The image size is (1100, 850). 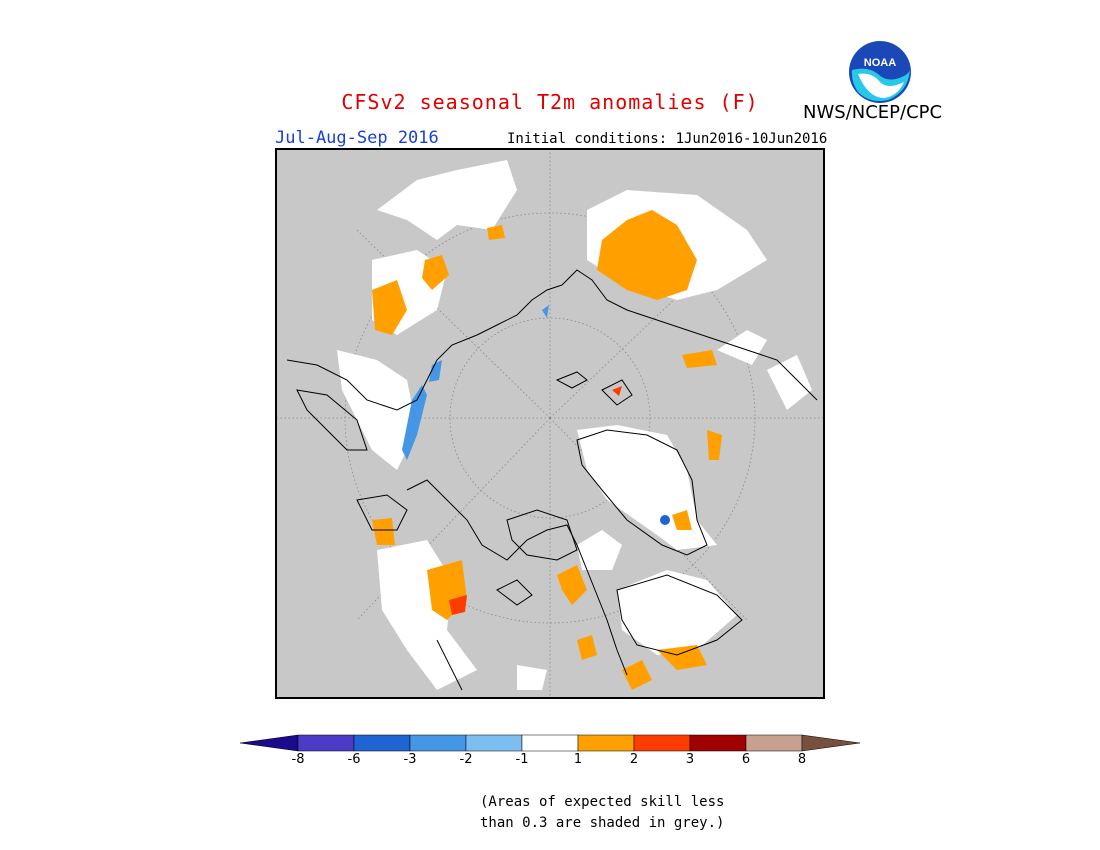 What do you see at coordinates (382, 743) in the screenshot?
I see `color-bar-box-m6-m3` at bounding box center [382, 743].